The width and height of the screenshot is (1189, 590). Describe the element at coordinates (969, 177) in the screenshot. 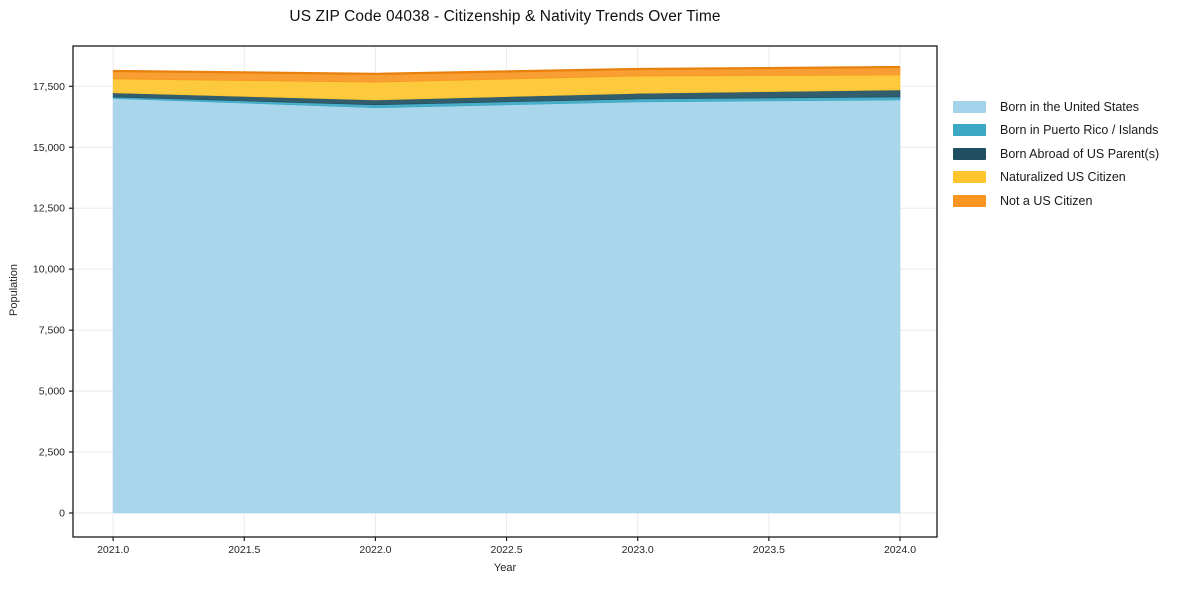

I see `legend-swatch-naturalized` at that location.